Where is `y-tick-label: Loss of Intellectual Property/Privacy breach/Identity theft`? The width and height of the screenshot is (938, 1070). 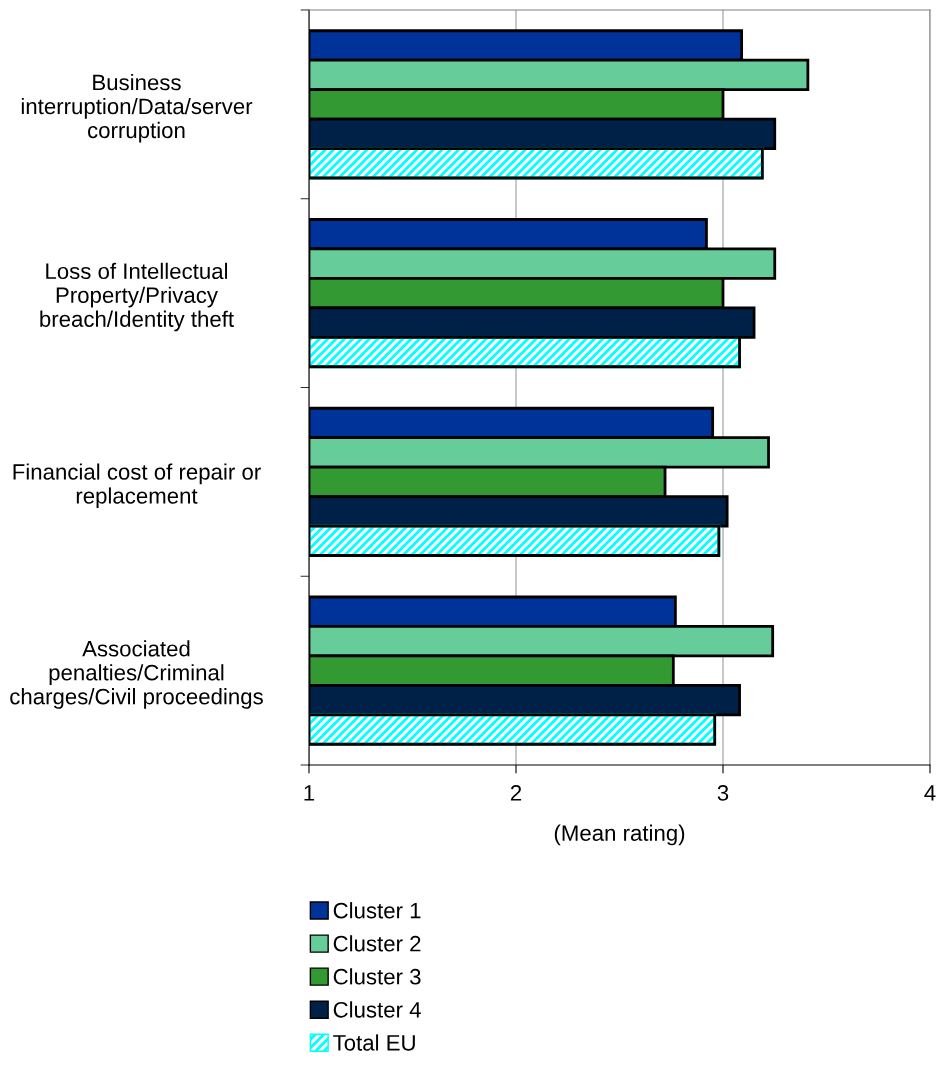 y-tick-label: Loss of Intellectual Property/Privacy breach/Identity theft is located at coordinates (137, 297).